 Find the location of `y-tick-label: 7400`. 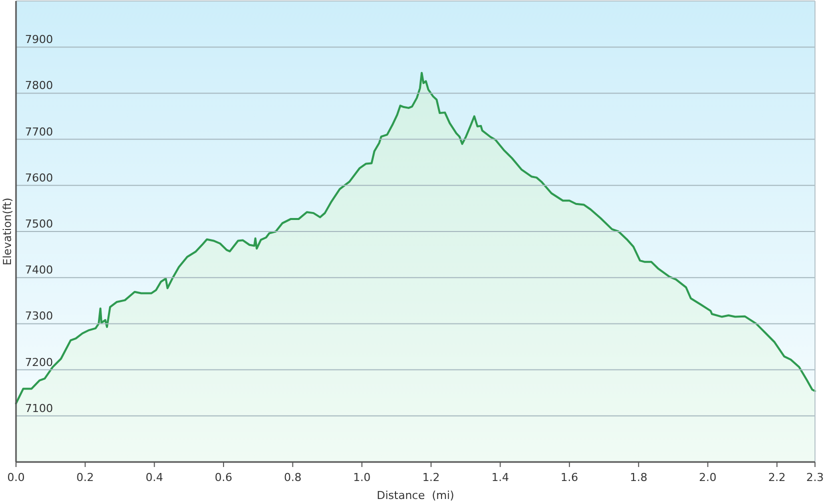

y-tick-label: 7400 is located at coordinates (39, 270).